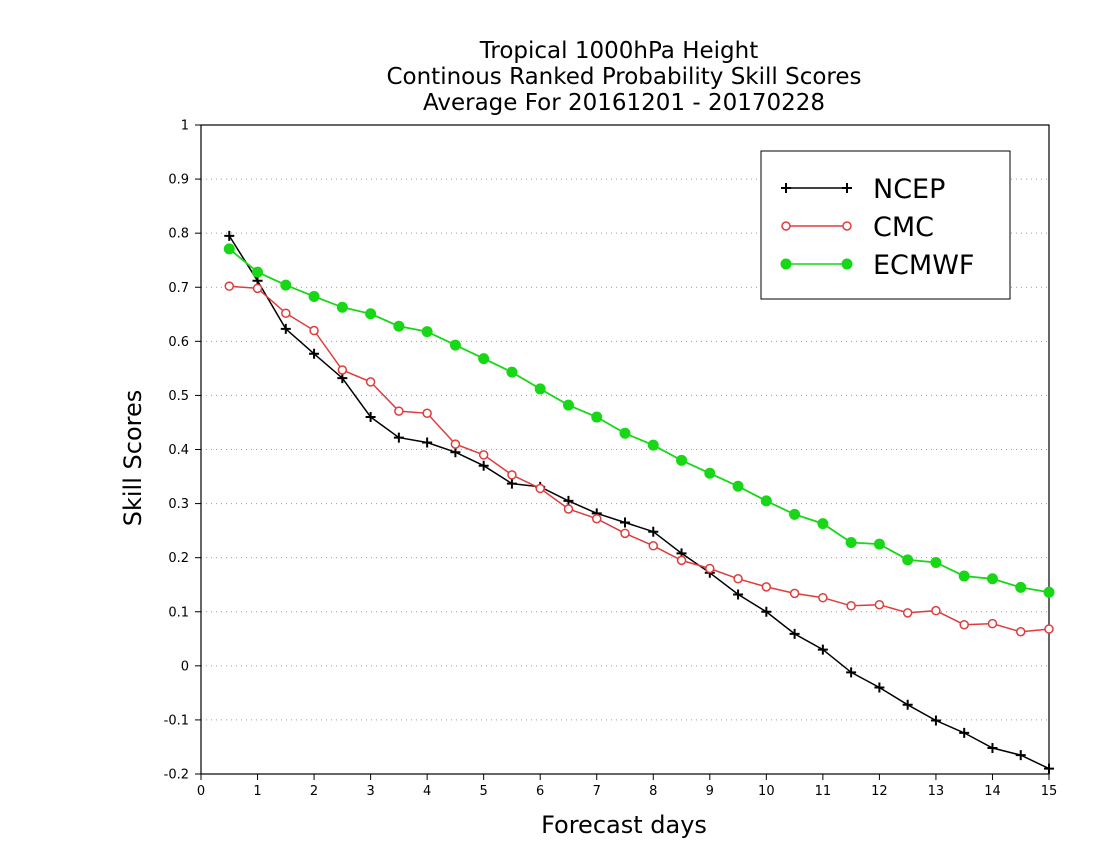  What do you see at coordinates (178, 504) in the screenshot?
I see `y-tick-label: 0.3` at bounding box center [178, 504].